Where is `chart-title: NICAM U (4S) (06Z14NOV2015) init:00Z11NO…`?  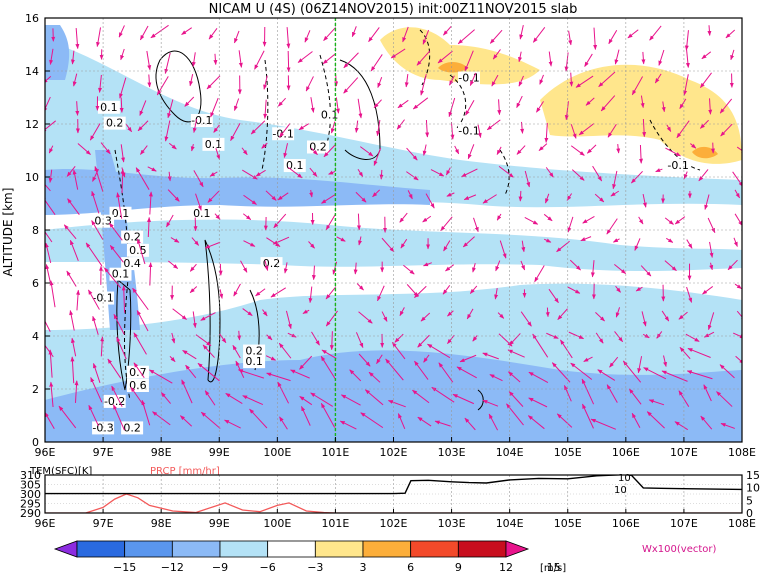 chart-title: NICAM U (4S) (06Z14NOV2015) init:00Z11NO… is located at coordinates (393, 9).